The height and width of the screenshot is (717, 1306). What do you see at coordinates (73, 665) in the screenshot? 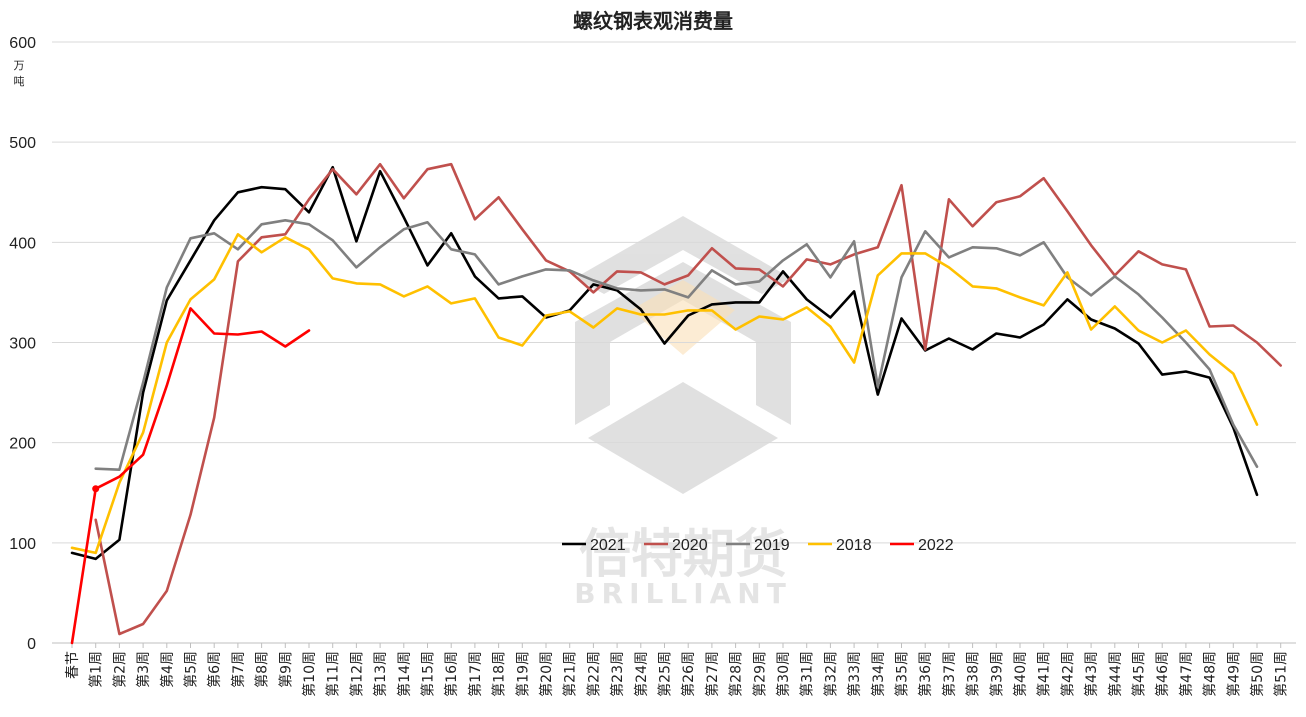
I see `x-tick-label: 春节` at bounding box center [73, 665].